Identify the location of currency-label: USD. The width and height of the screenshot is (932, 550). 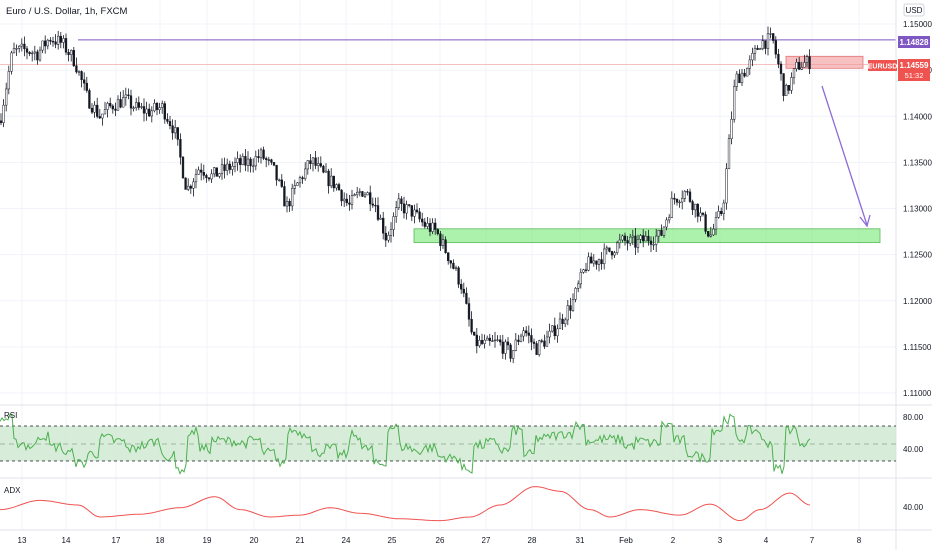
(914, 10).